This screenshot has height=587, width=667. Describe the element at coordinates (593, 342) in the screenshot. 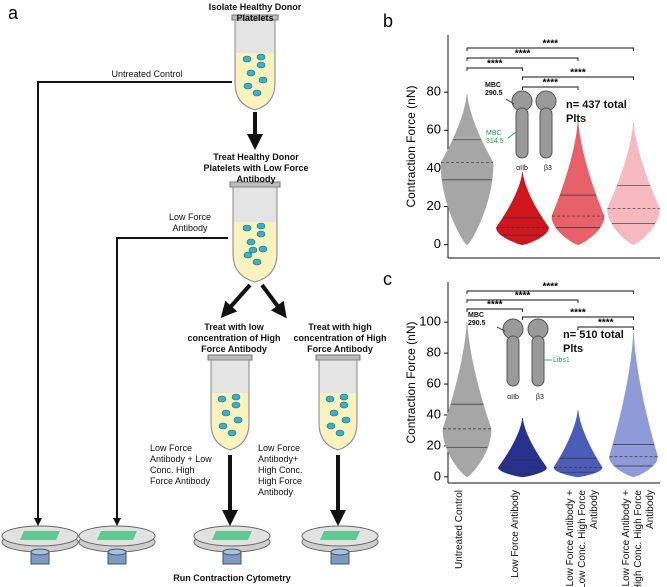

I see `n-label: n= 510 total Plts` at that location.